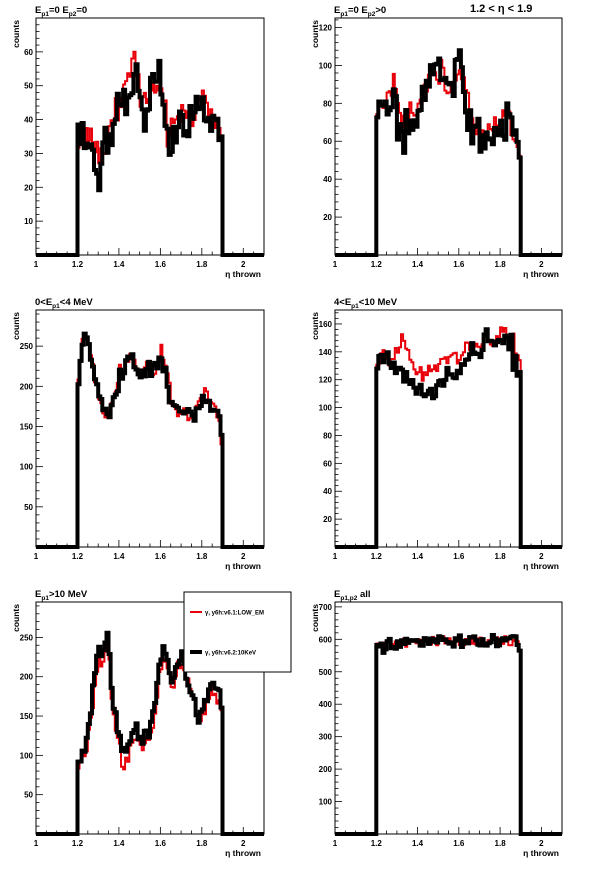  What do you see at coordinates (326, 704) in the screenshot?
I see `y-tick-label: 400` at bounding box center [326, 704].